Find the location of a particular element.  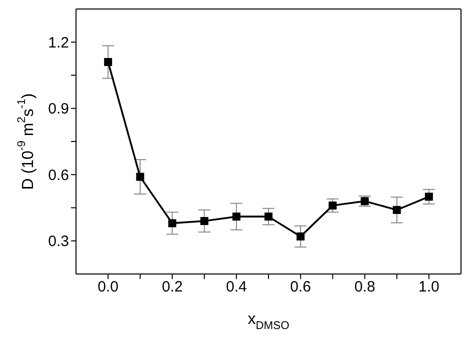

y-tick-label: 1.2 is located at coordinates (58, 43).